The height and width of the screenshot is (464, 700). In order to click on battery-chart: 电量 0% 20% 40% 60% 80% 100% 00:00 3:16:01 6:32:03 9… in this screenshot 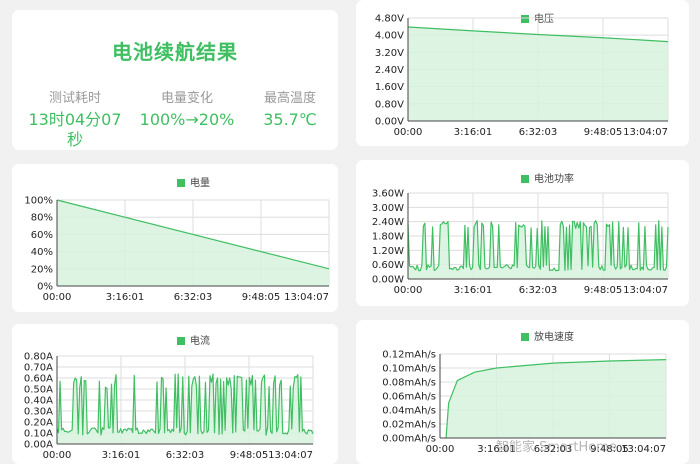, I will do `click(177, 239)`.